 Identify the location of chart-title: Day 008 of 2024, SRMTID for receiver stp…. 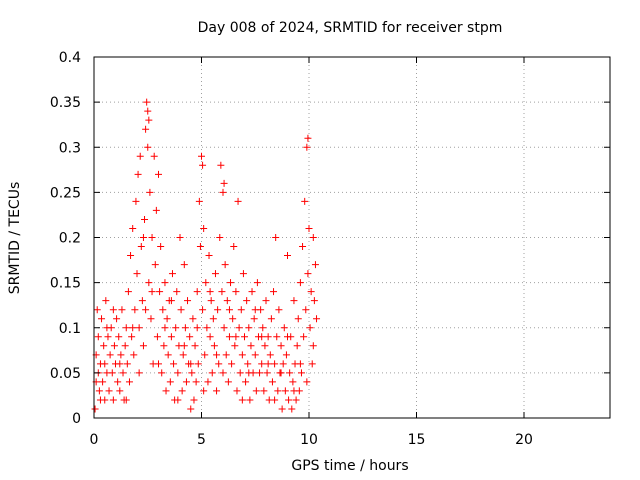
(350, 28).